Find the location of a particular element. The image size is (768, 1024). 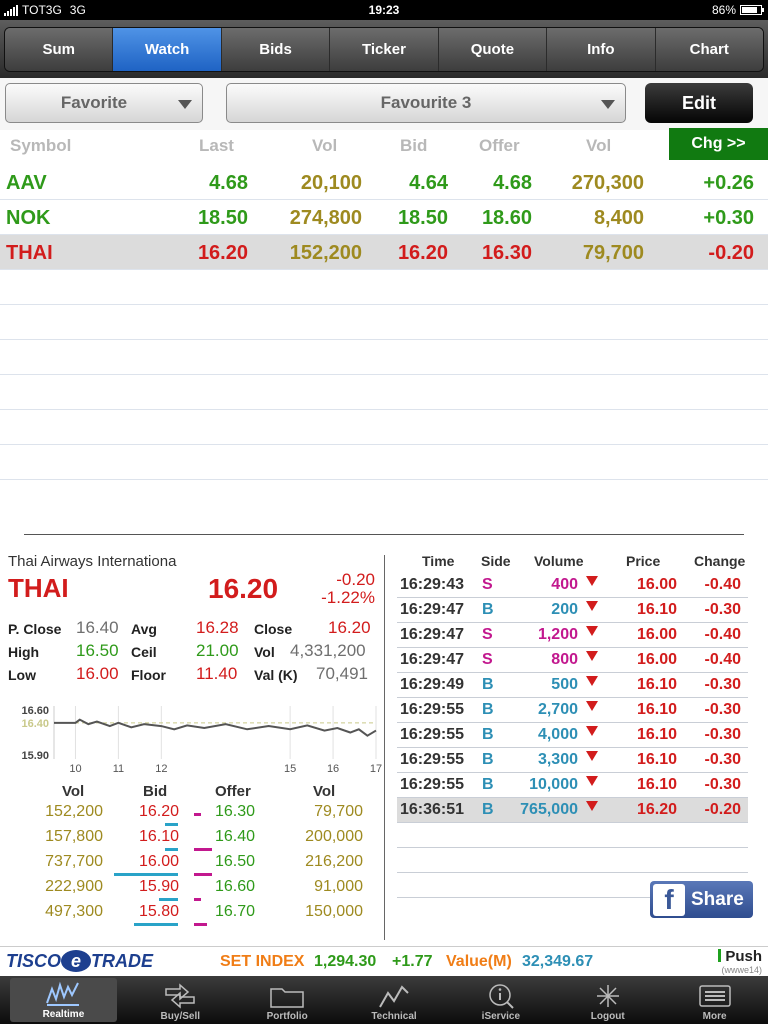

tab-realtime: Realtime is located at coordinates (63, 1000).